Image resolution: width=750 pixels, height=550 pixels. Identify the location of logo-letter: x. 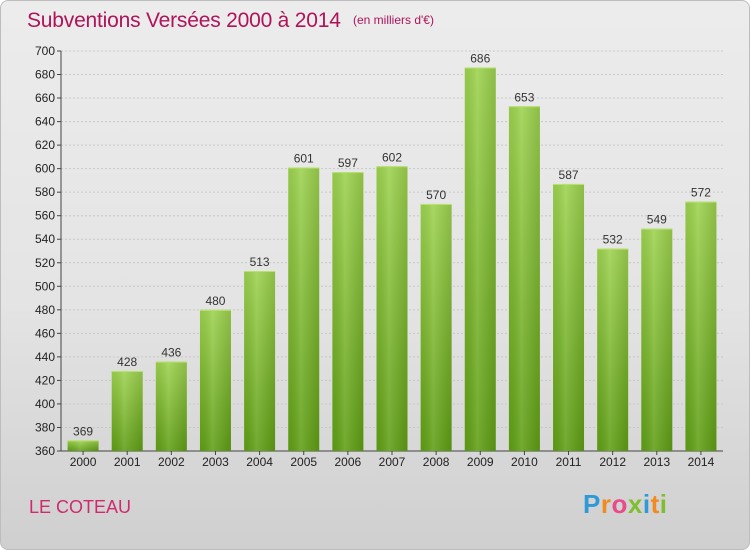
(635, 504).